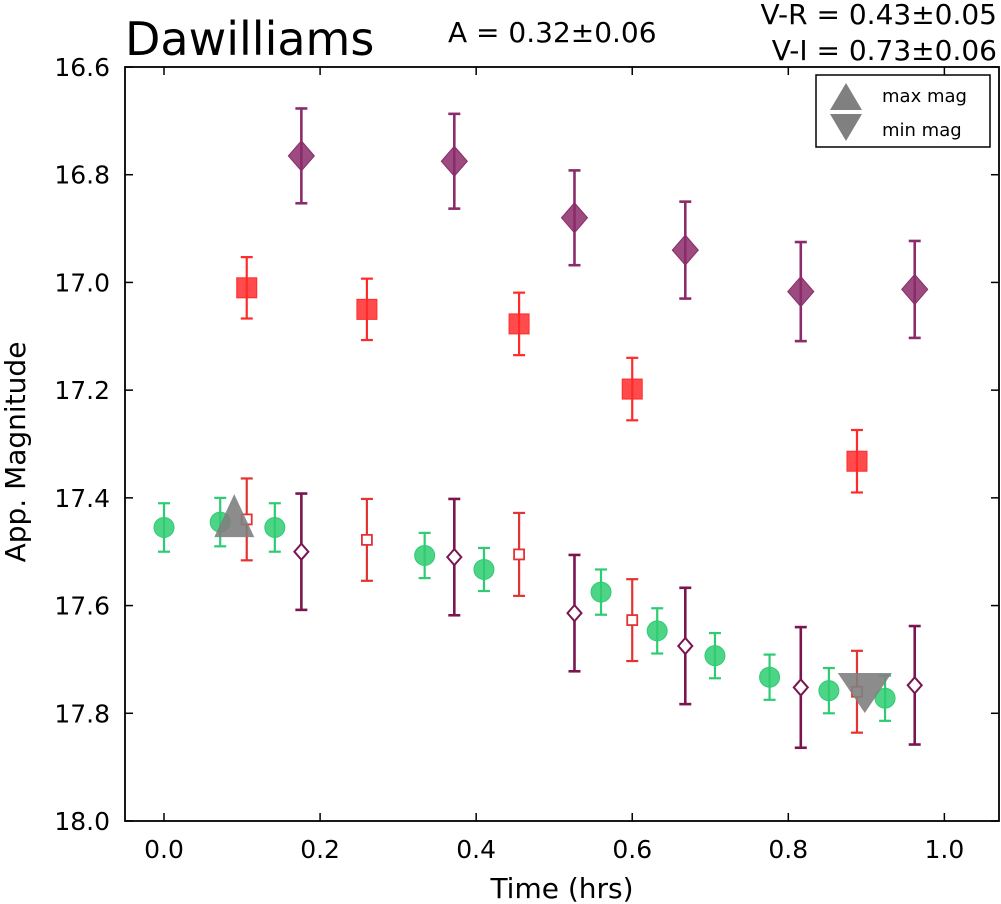 The width and height of the screenshot is (1001, 904). Describe the element at coordinates (82, 390) in the screenshot. I see `y-tick-label: 17.2` at that location.